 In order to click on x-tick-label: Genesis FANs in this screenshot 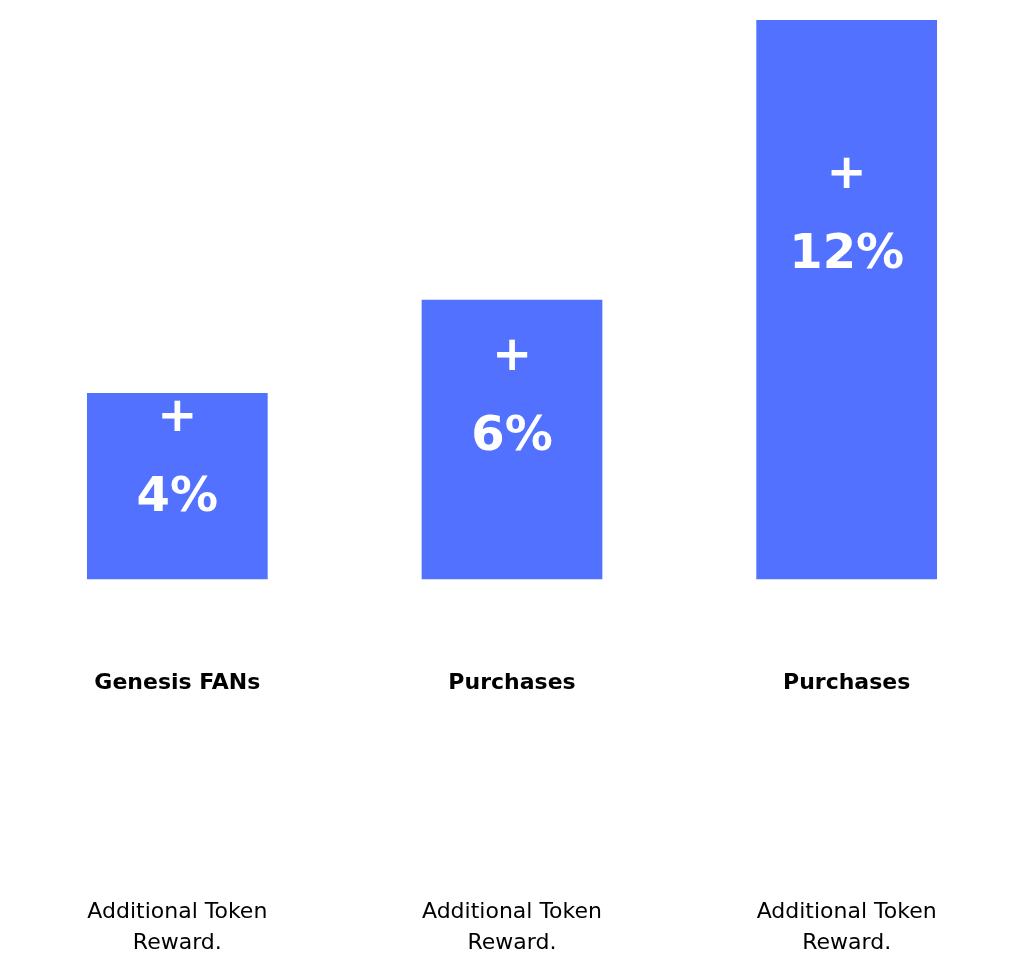, I will do `click(177, 681)`.